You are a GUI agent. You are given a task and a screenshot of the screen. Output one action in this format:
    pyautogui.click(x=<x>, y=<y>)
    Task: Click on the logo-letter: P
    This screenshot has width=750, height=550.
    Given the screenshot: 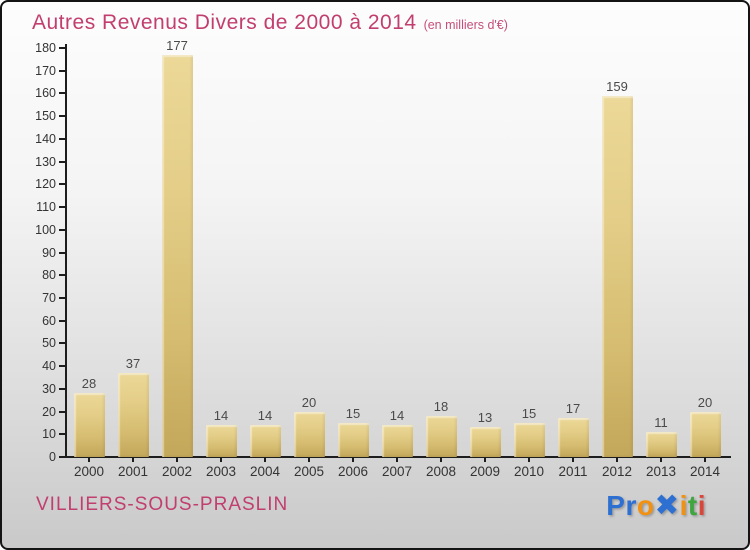 What is the action you would take?
    pyautogui.click(x=616, y=505)
    